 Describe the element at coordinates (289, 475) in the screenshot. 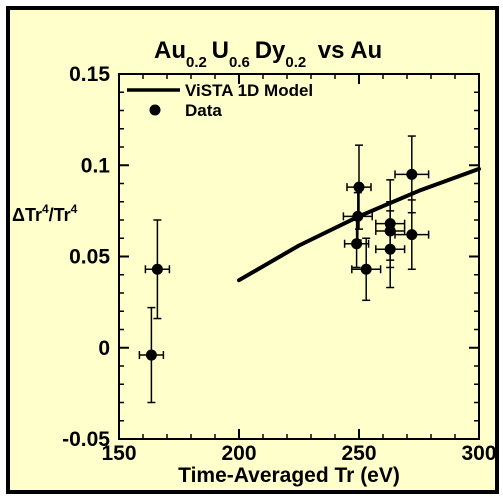

I see `x-axis-label: Time-Averaged Tr (eV)` at that location.